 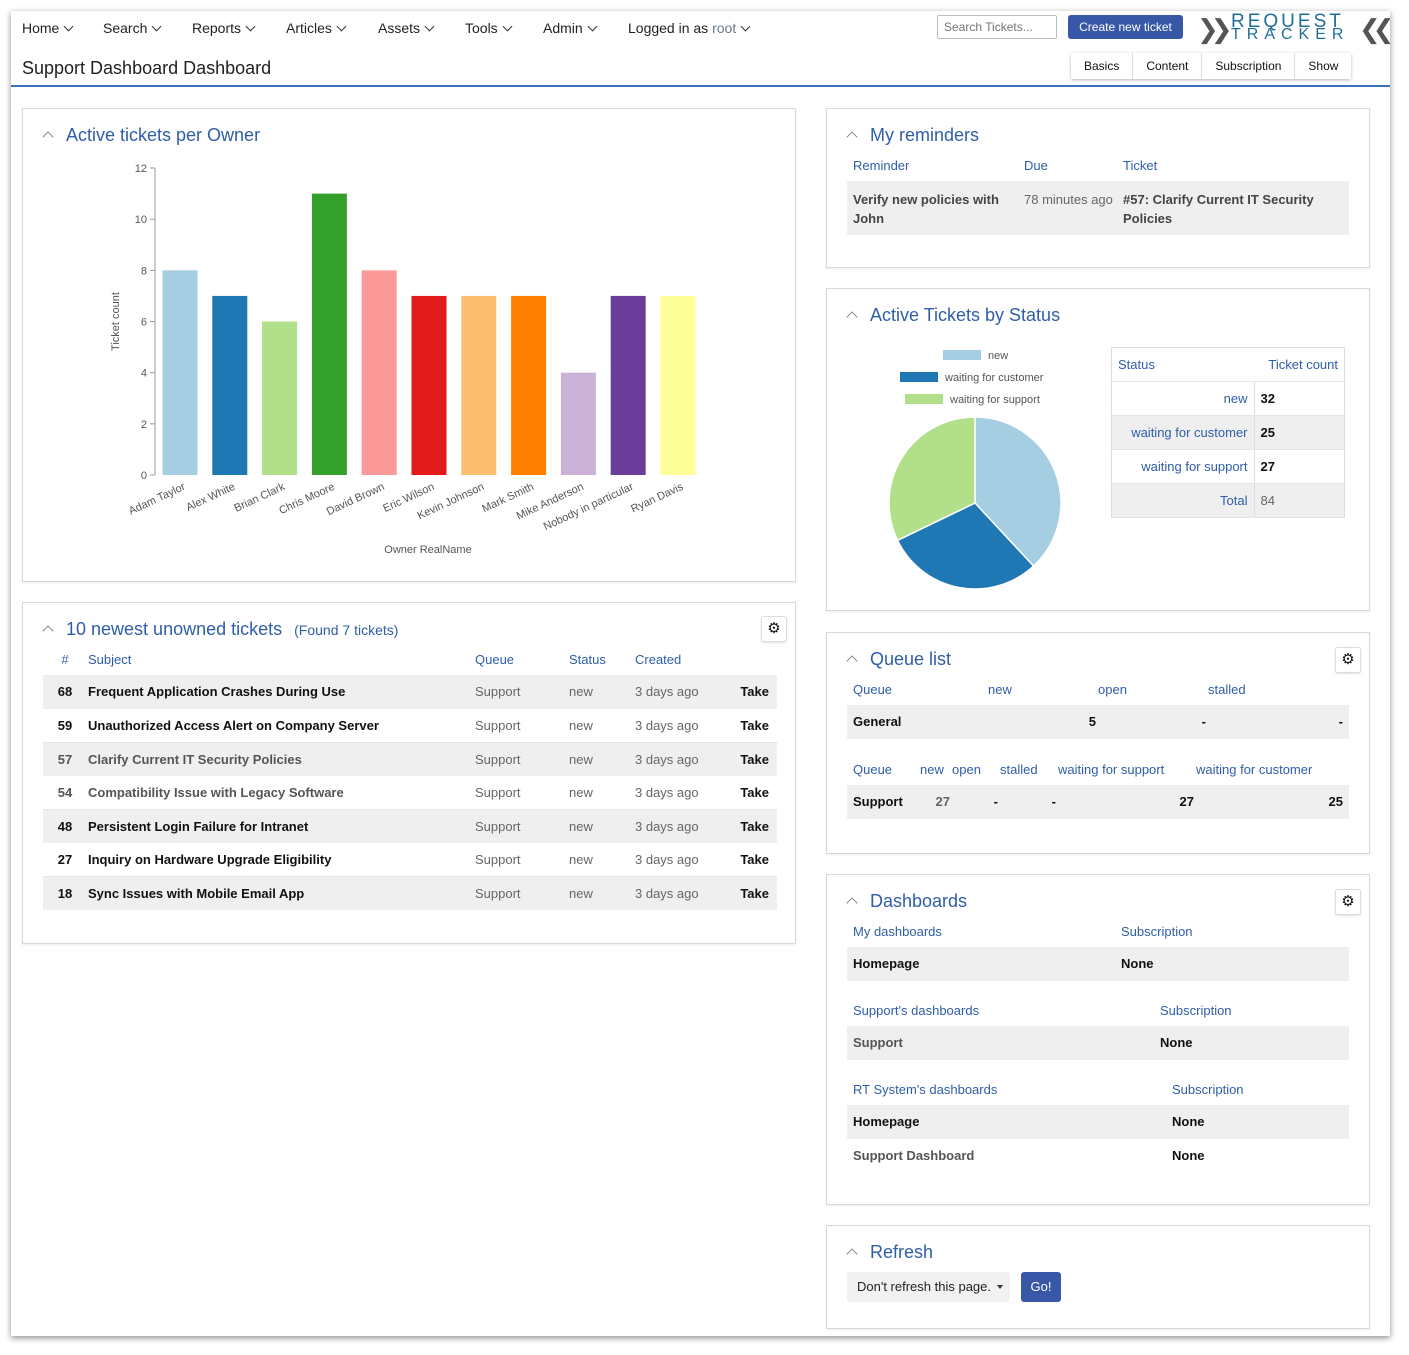 I want to click on menu-label: Admin, so click(x=563, y=28).